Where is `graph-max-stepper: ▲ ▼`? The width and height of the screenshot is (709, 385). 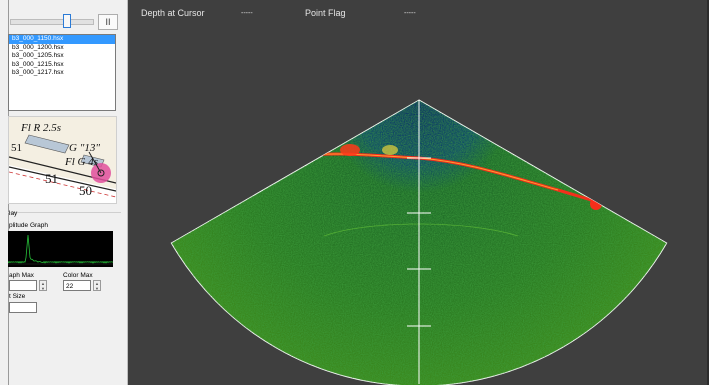
graph-max-stepper: ▲ ▼ is located at coordinates (43, 285).